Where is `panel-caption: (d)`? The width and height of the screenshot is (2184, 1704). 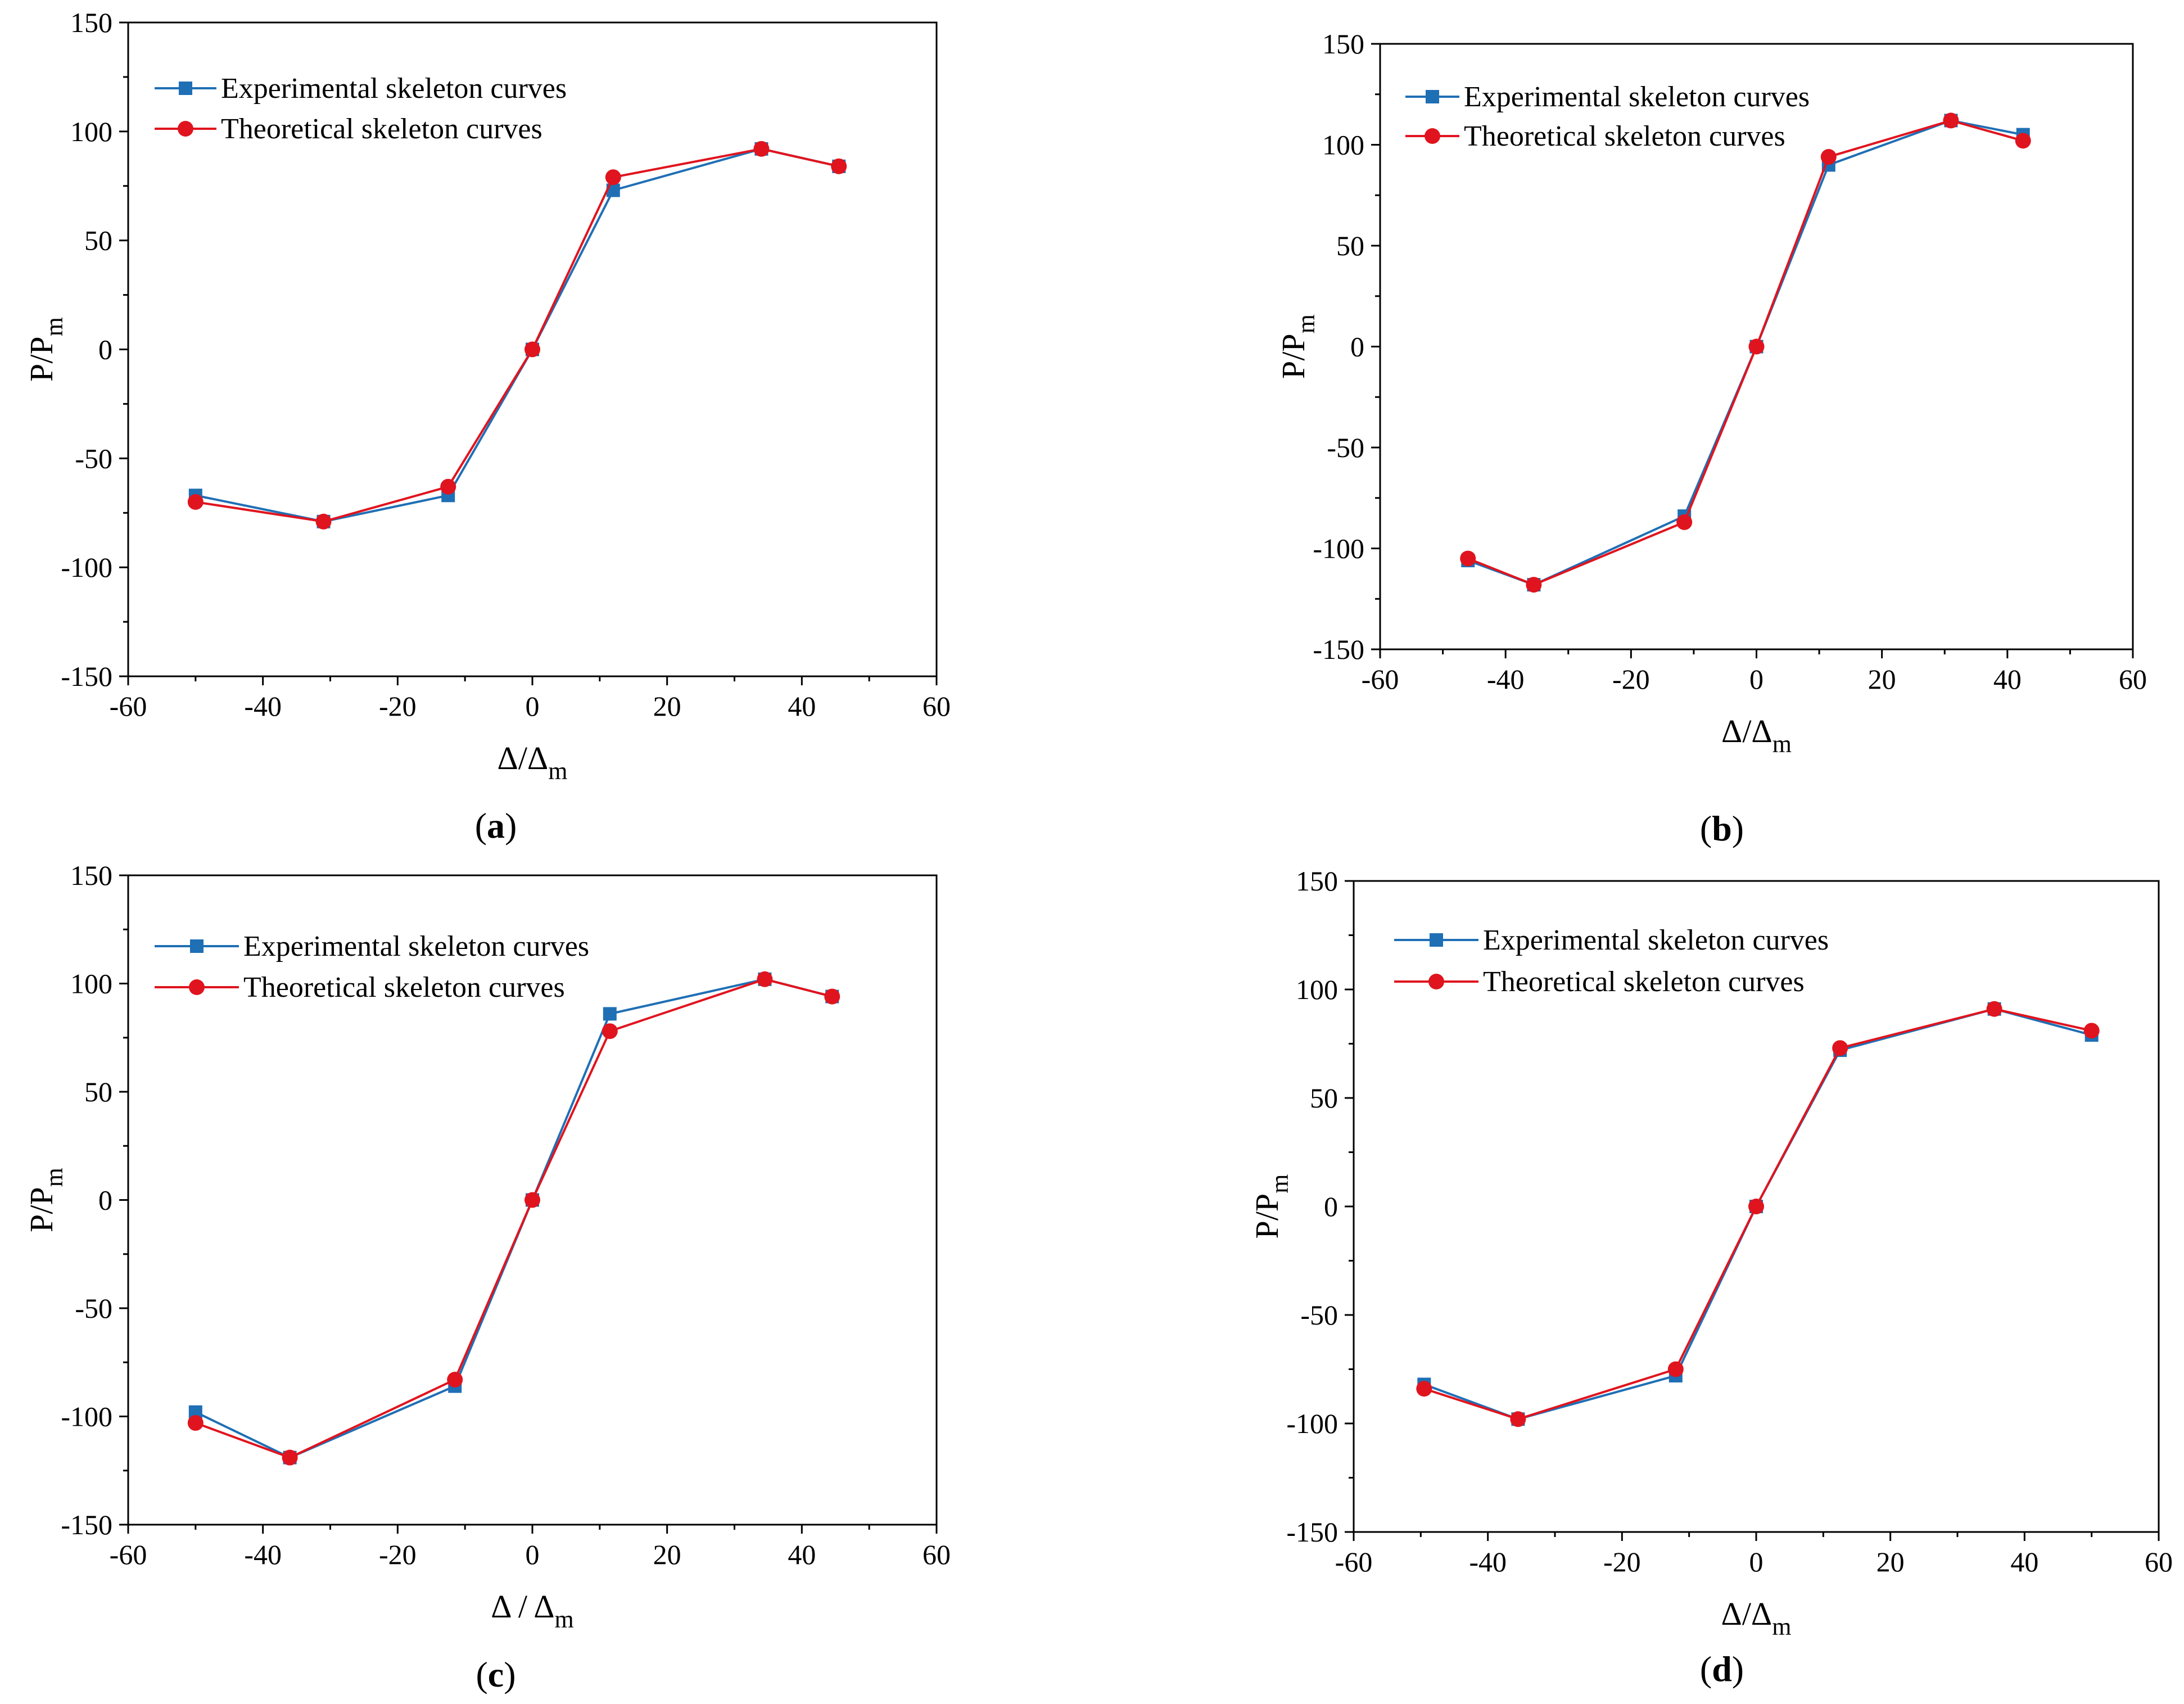 panel-caption: (d) is located at coordinates (1722, 1669).